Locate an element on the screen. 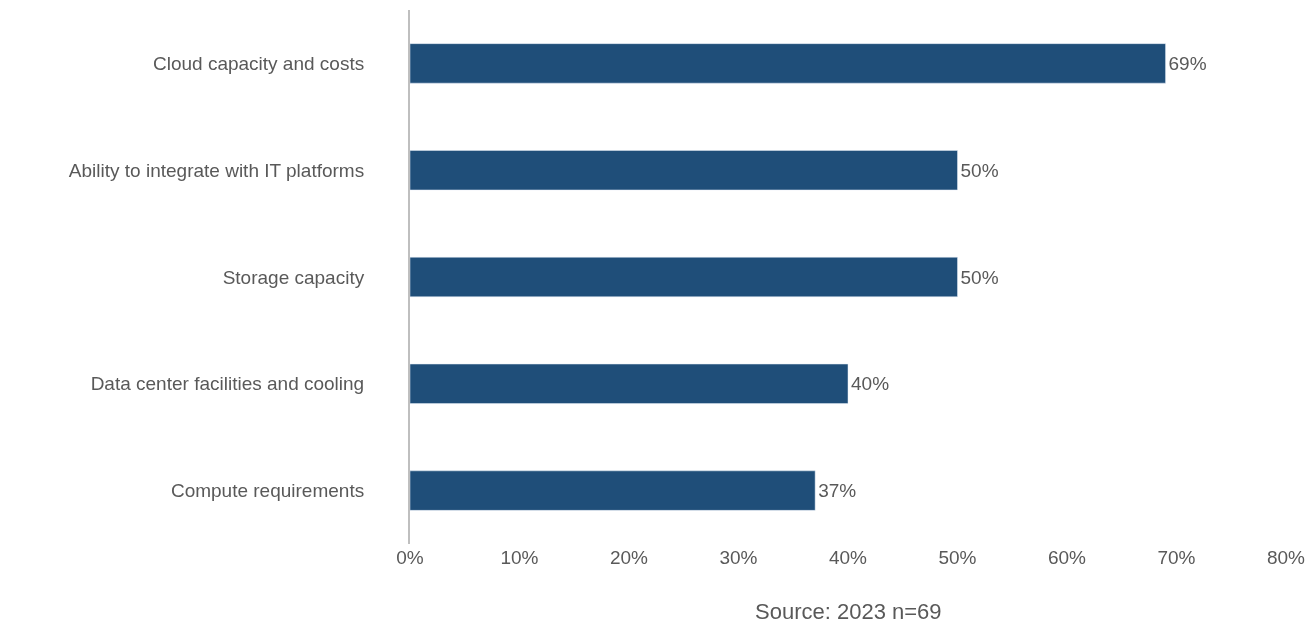 The width and height of the screenshot is (1315, 639). x-tick-label: 20% is located at coordinates (629, 557).